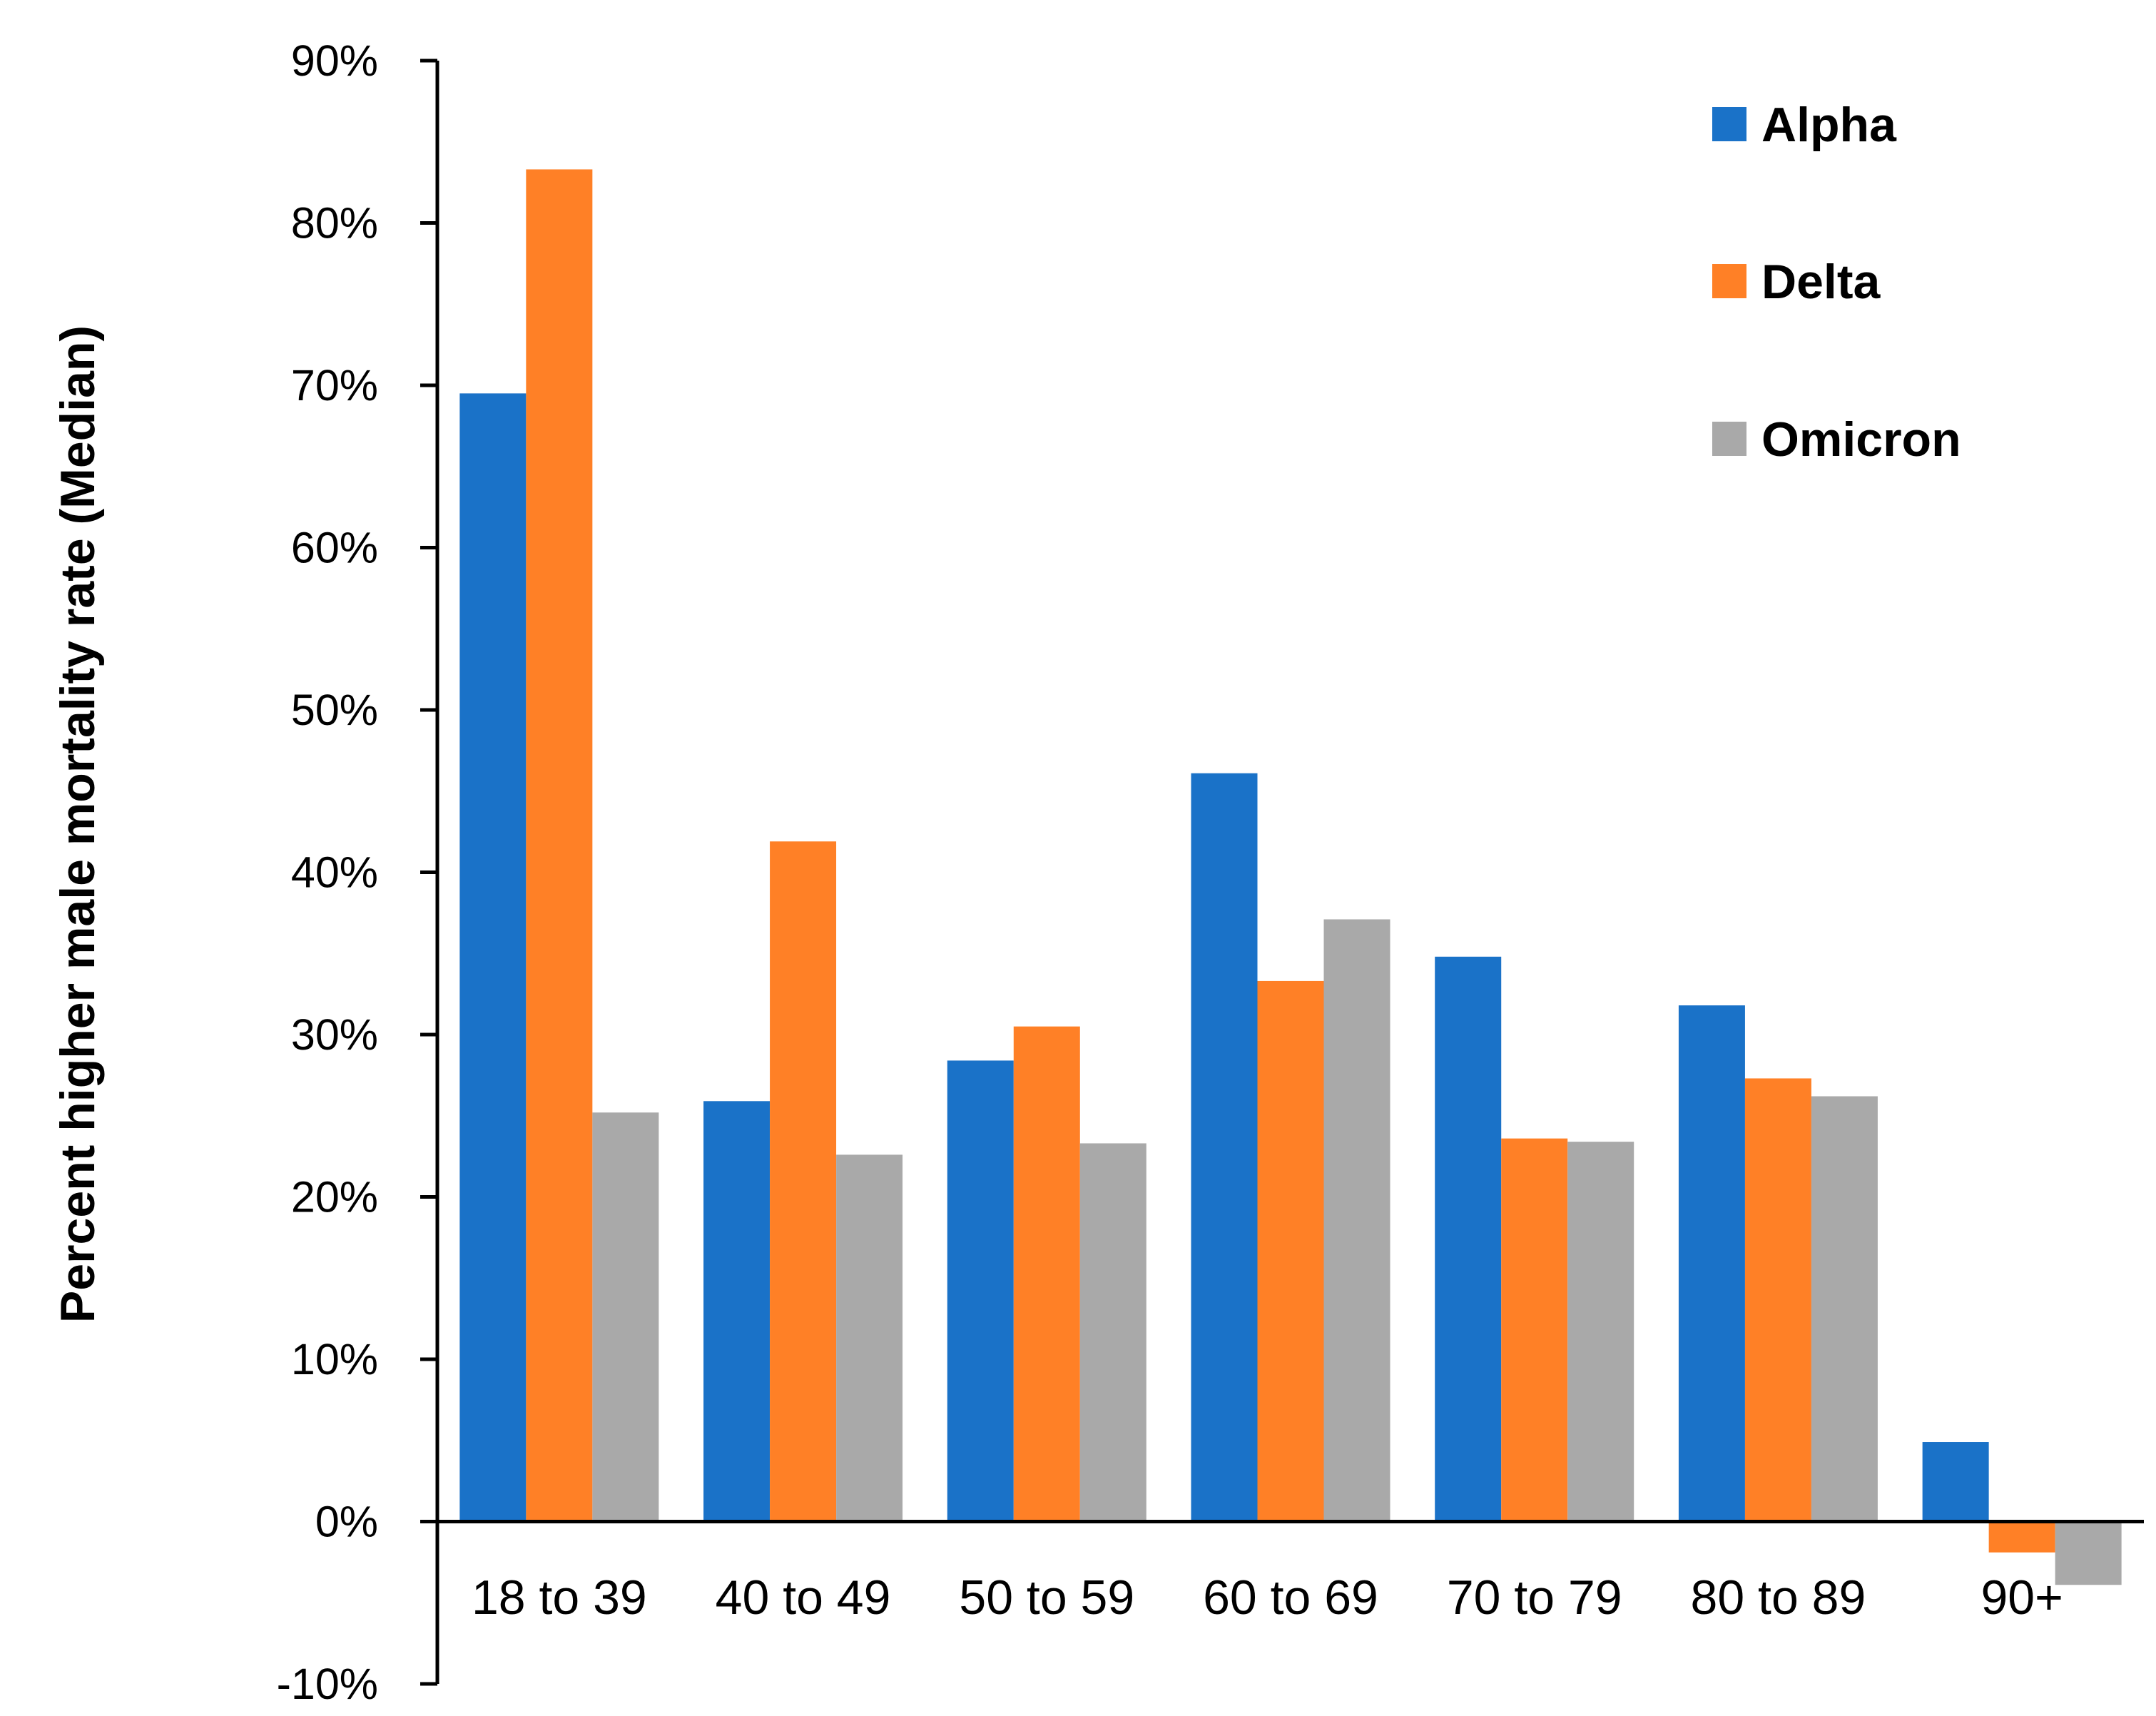 The width and height of the screenshot is (2156, 1716). What do you see at coordinates (334, 548) in the screenshot?
I see `y-tick-label: 60%` at bounding box center [334, 548].